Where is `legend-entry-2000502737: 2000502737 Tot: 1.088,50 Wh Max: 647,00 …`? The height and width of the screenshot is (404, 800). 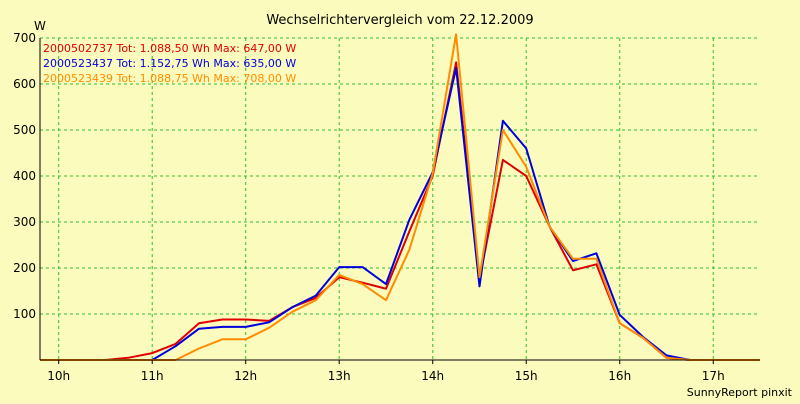 legend-entry-2000502737: 2000502737 Tot: 1.088,50 Wh Max: 647,00 … is located at coordinates (169, 48).